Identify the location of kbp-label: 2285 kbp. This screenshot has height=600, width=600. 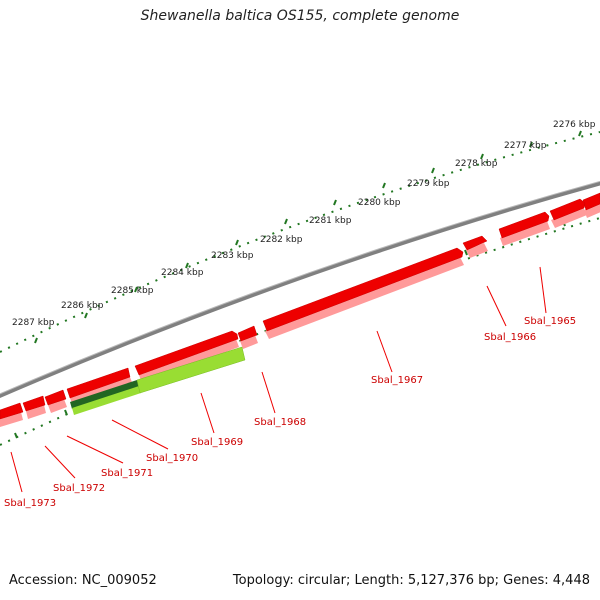
(132, 291).